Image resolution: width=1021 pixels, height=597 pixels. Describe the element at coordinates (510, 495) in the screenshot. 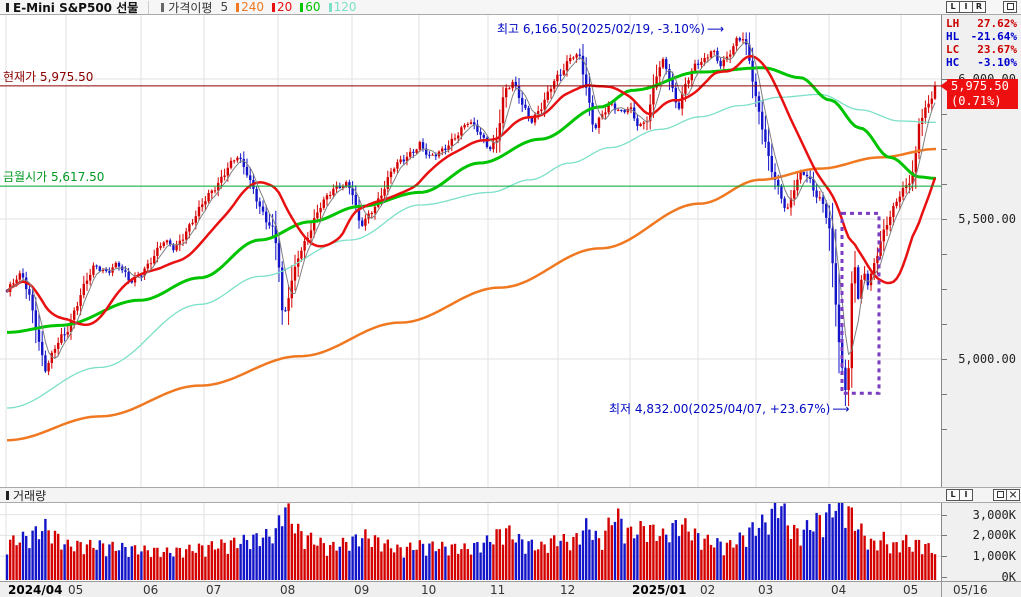

I see `volume-header: 거래량` at that location.